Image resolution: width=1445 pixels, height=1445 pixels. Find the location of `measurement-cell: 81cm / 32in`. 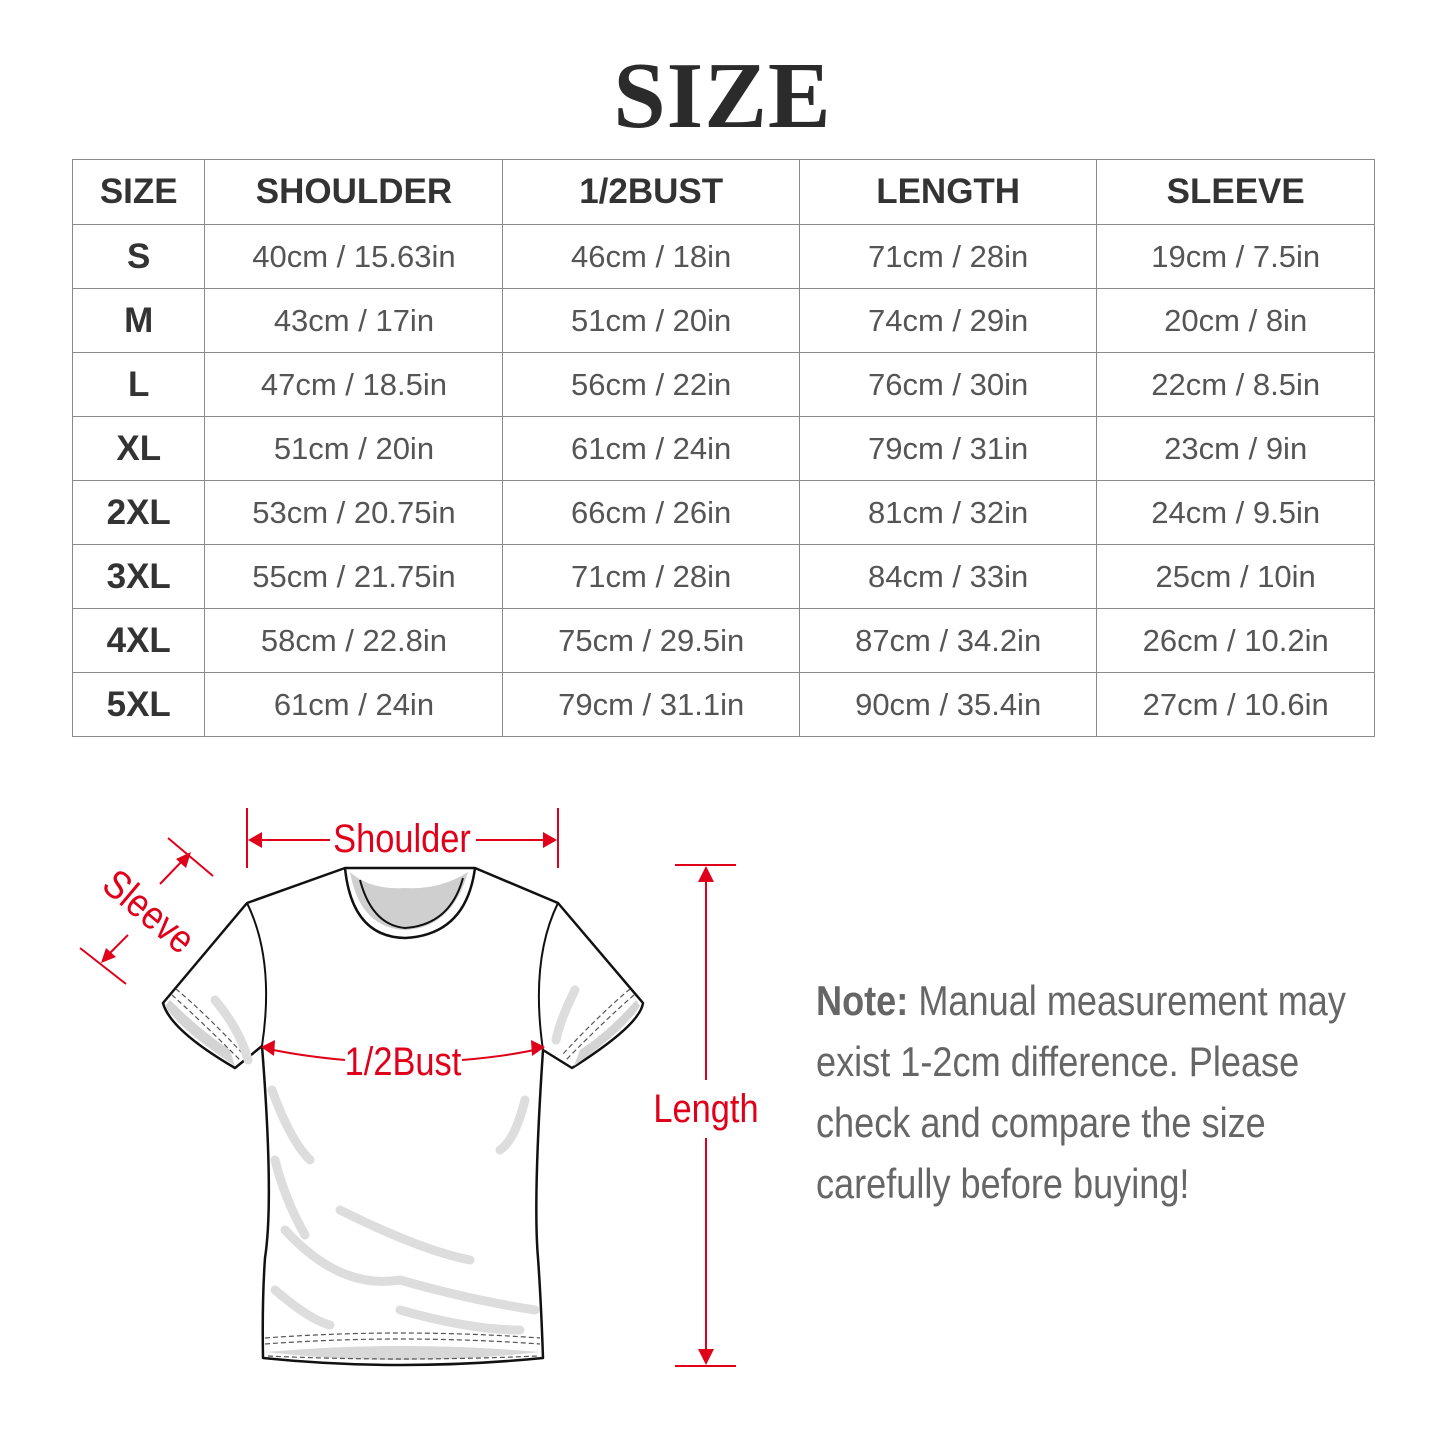

measurement-cell: 81cm / 32in is located at coordinates (948, 512).